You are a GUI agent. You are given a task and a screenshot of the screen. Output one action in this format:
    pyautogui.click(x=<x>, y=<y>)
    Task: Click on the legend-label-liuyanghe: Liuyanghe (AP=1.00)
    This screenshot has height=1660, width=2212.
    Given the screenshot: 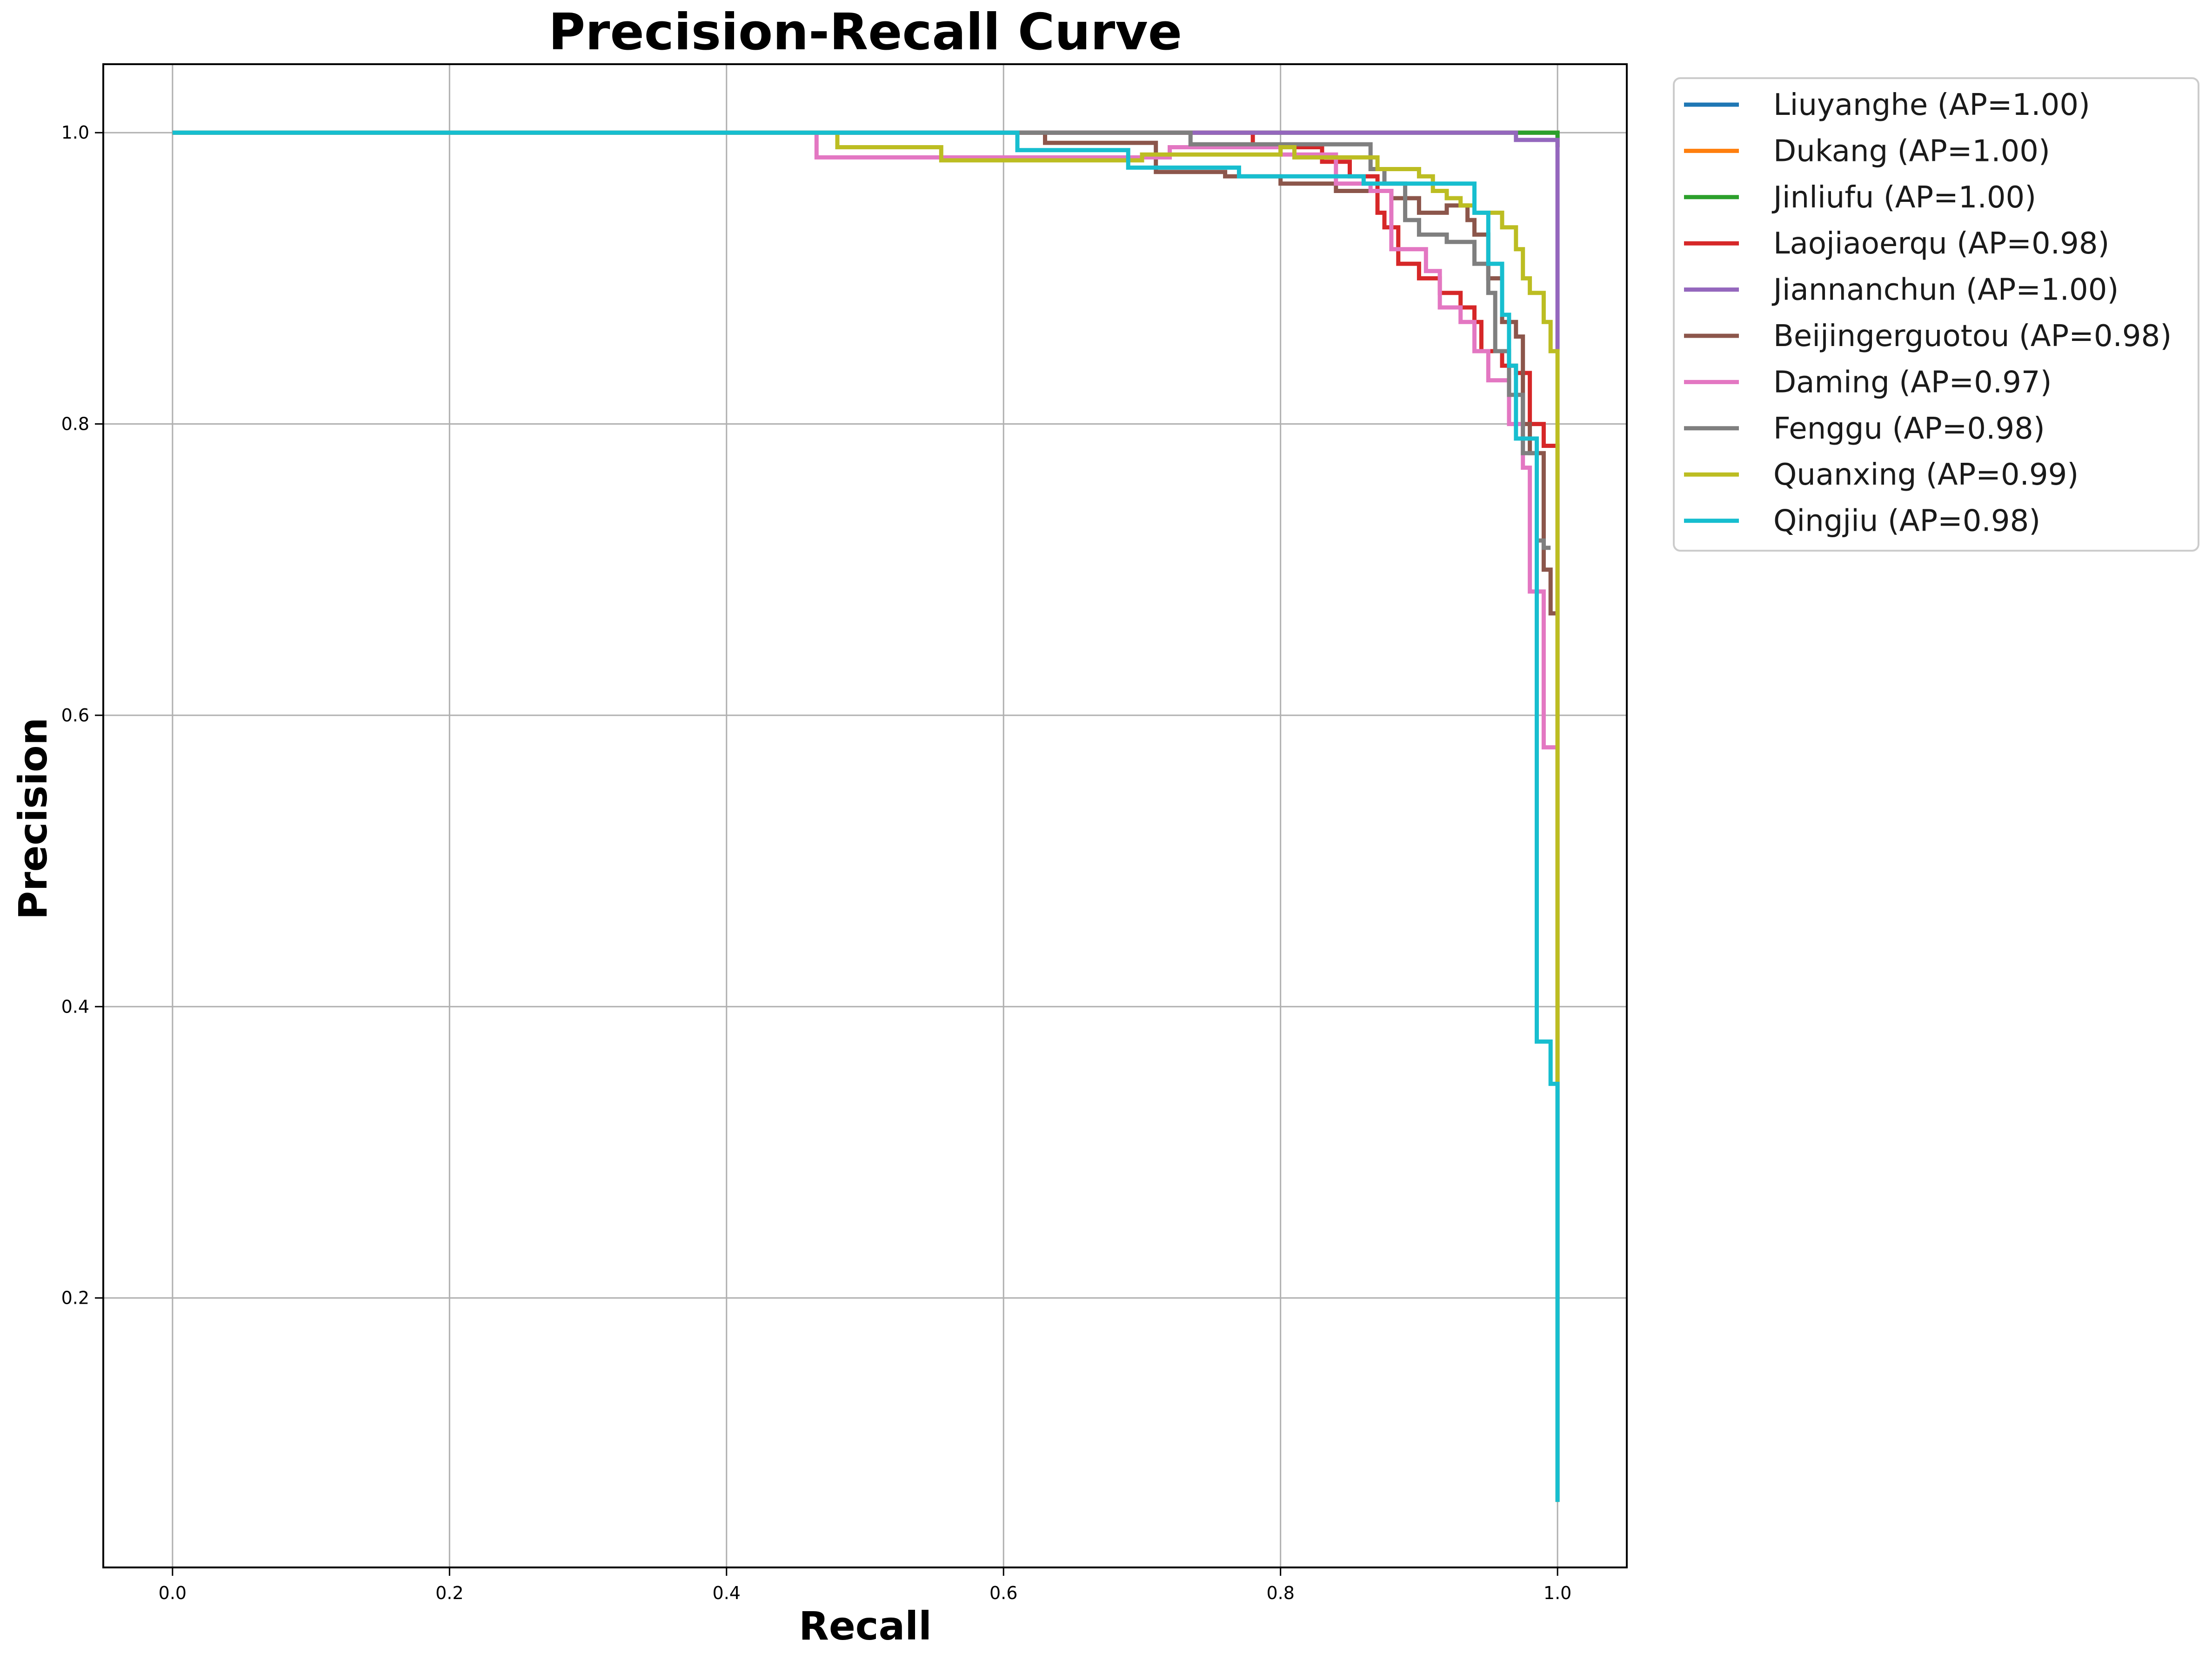 What is the action you would take?
    pyautogui.click(x=1931, y=105)
    